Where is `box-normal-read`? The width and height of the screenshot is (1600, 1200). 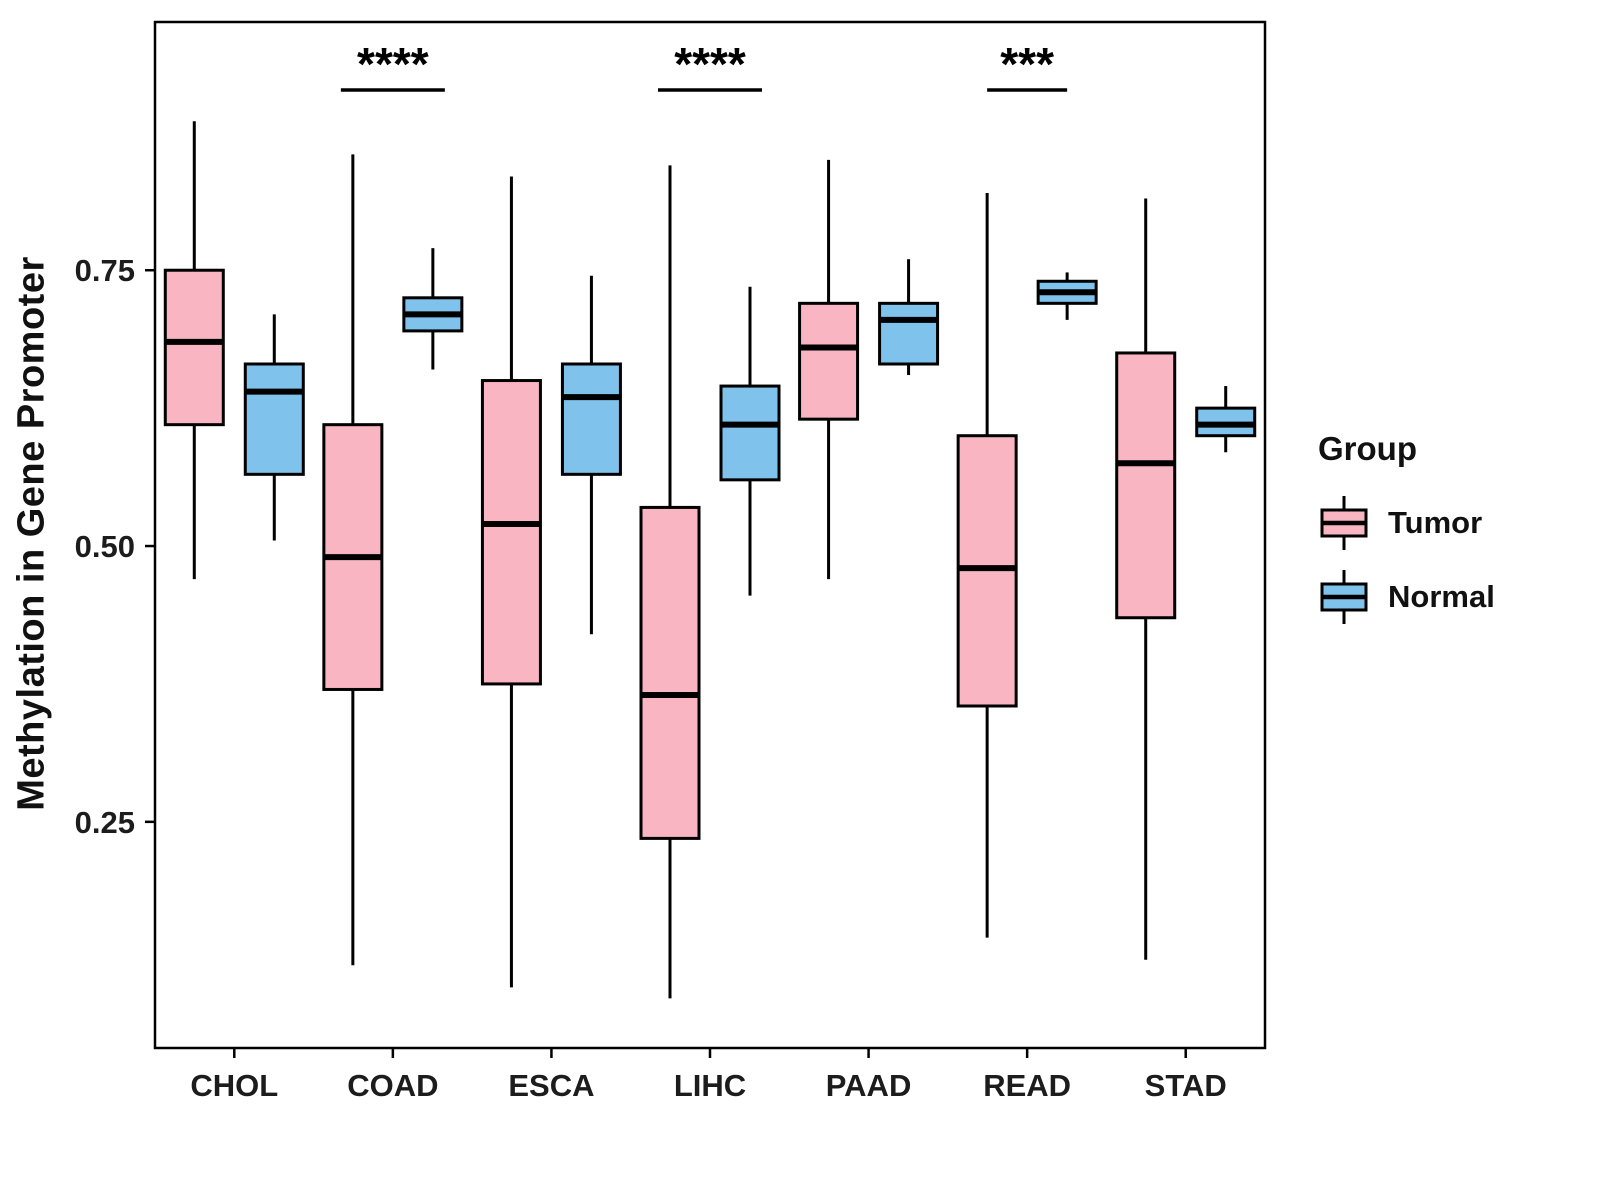
box-normal-read is located at coordinates (1067, 296).